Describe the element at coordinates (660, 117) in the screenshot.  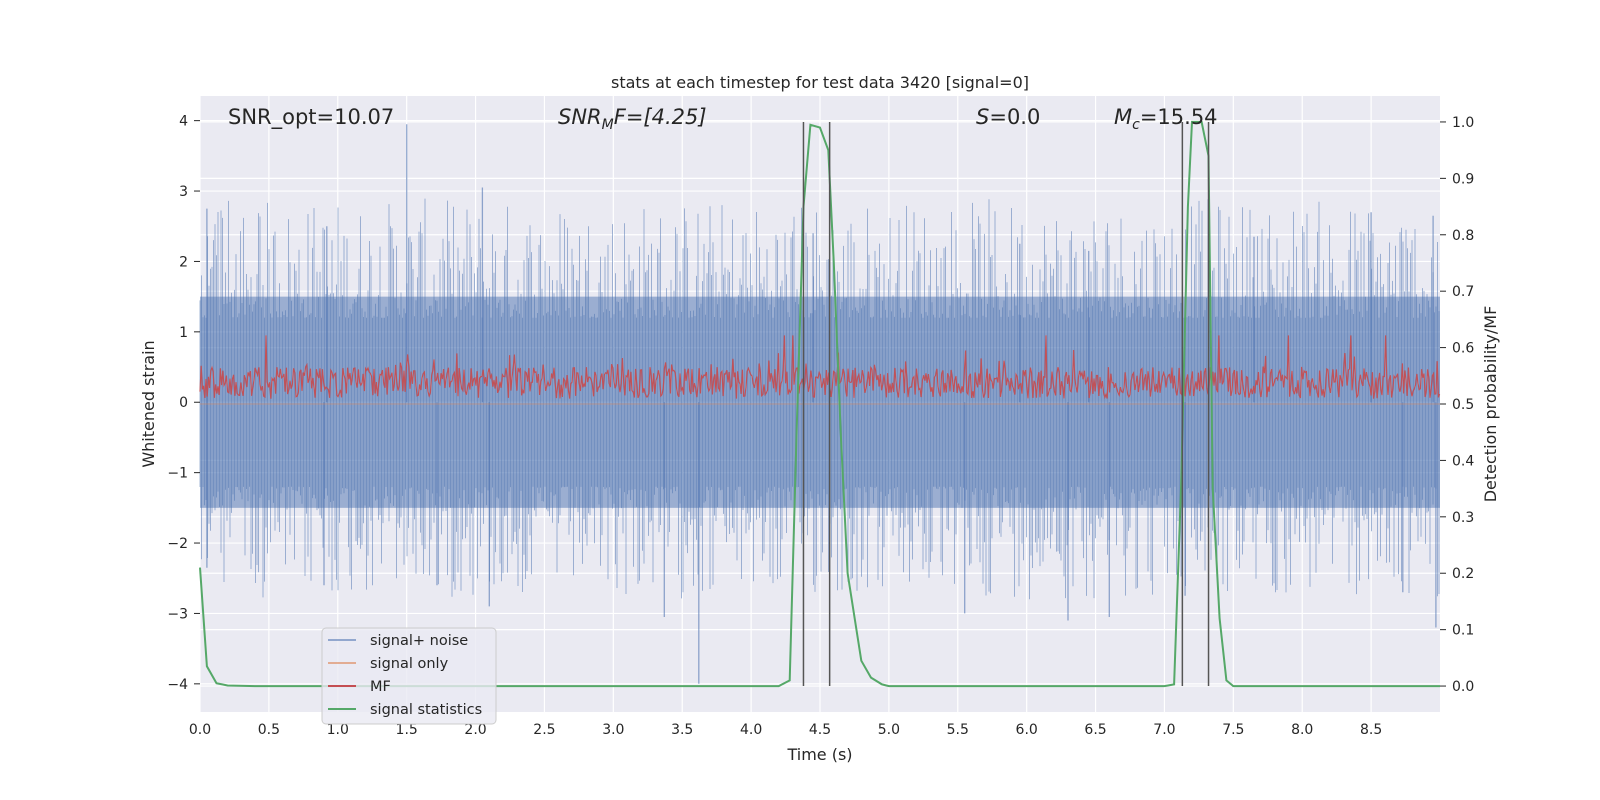
I see `snr-mf-rest: F=[4.25]` at that location.